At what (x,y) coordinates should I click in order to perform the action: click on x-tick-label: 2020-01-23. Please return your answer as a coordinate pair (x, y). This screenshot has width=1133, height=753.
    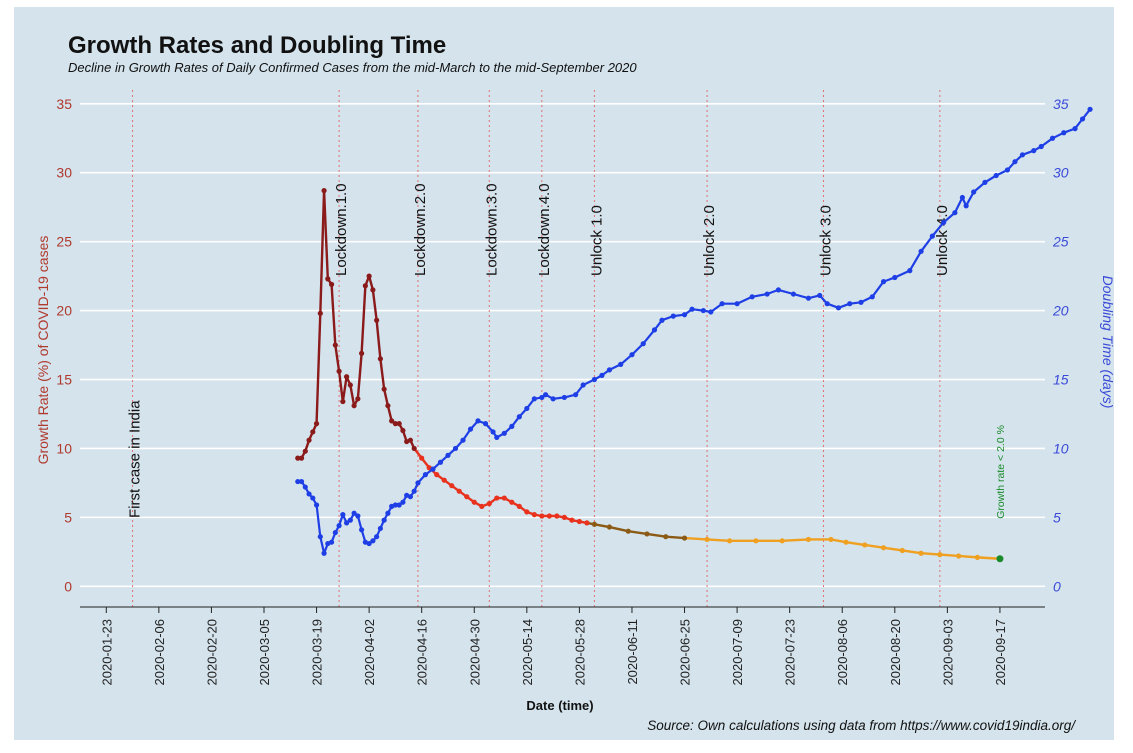
    Looking at the image, I should click on (106, 652).